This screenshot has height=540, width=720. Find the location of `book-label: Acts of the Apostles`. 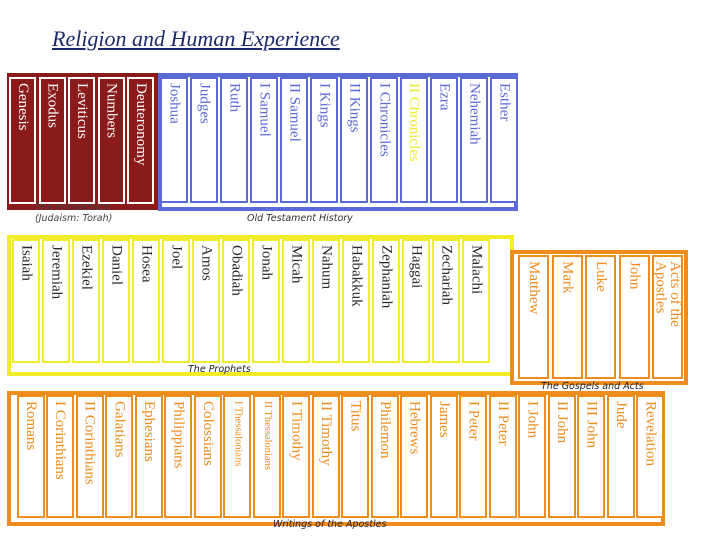

book-label: Acts of the Apostles is located at coordinates (667, 294).